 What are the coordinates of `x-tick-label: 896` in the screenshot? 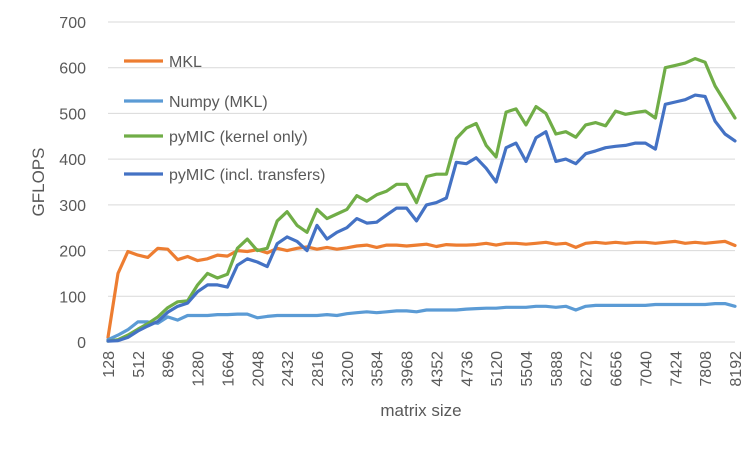 It's located at (169, 364).